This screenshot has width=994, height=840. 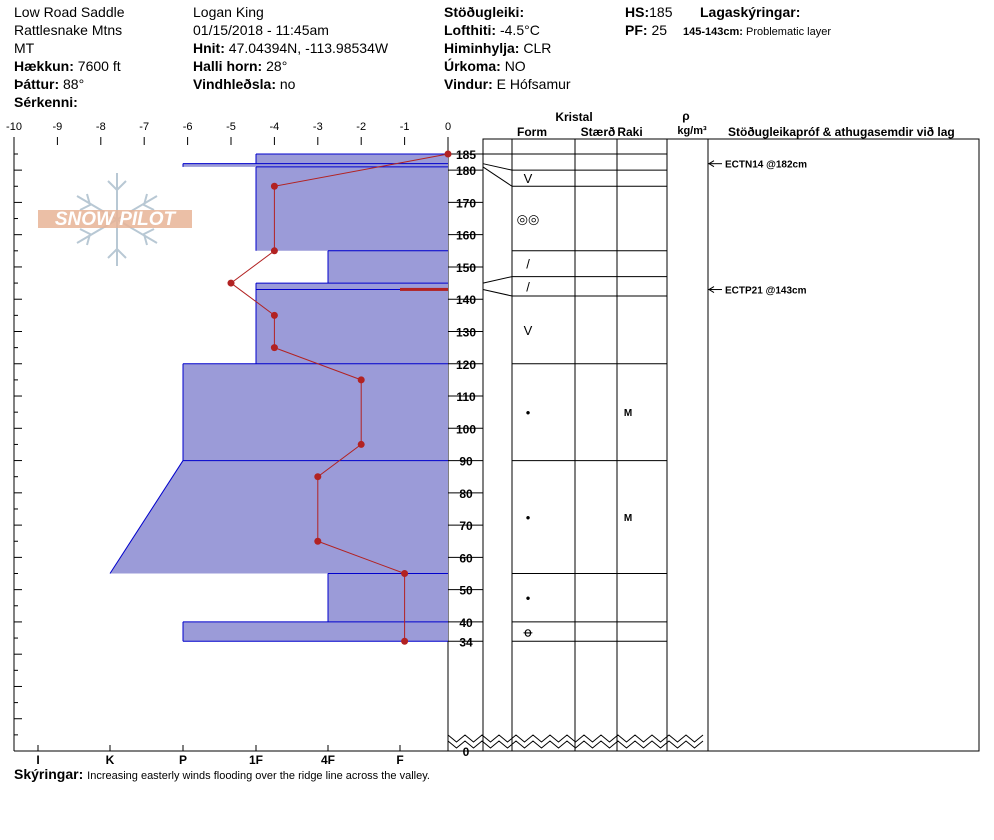 I want to click on coordinates-label: Hnit:, so click(x=209, y=48).